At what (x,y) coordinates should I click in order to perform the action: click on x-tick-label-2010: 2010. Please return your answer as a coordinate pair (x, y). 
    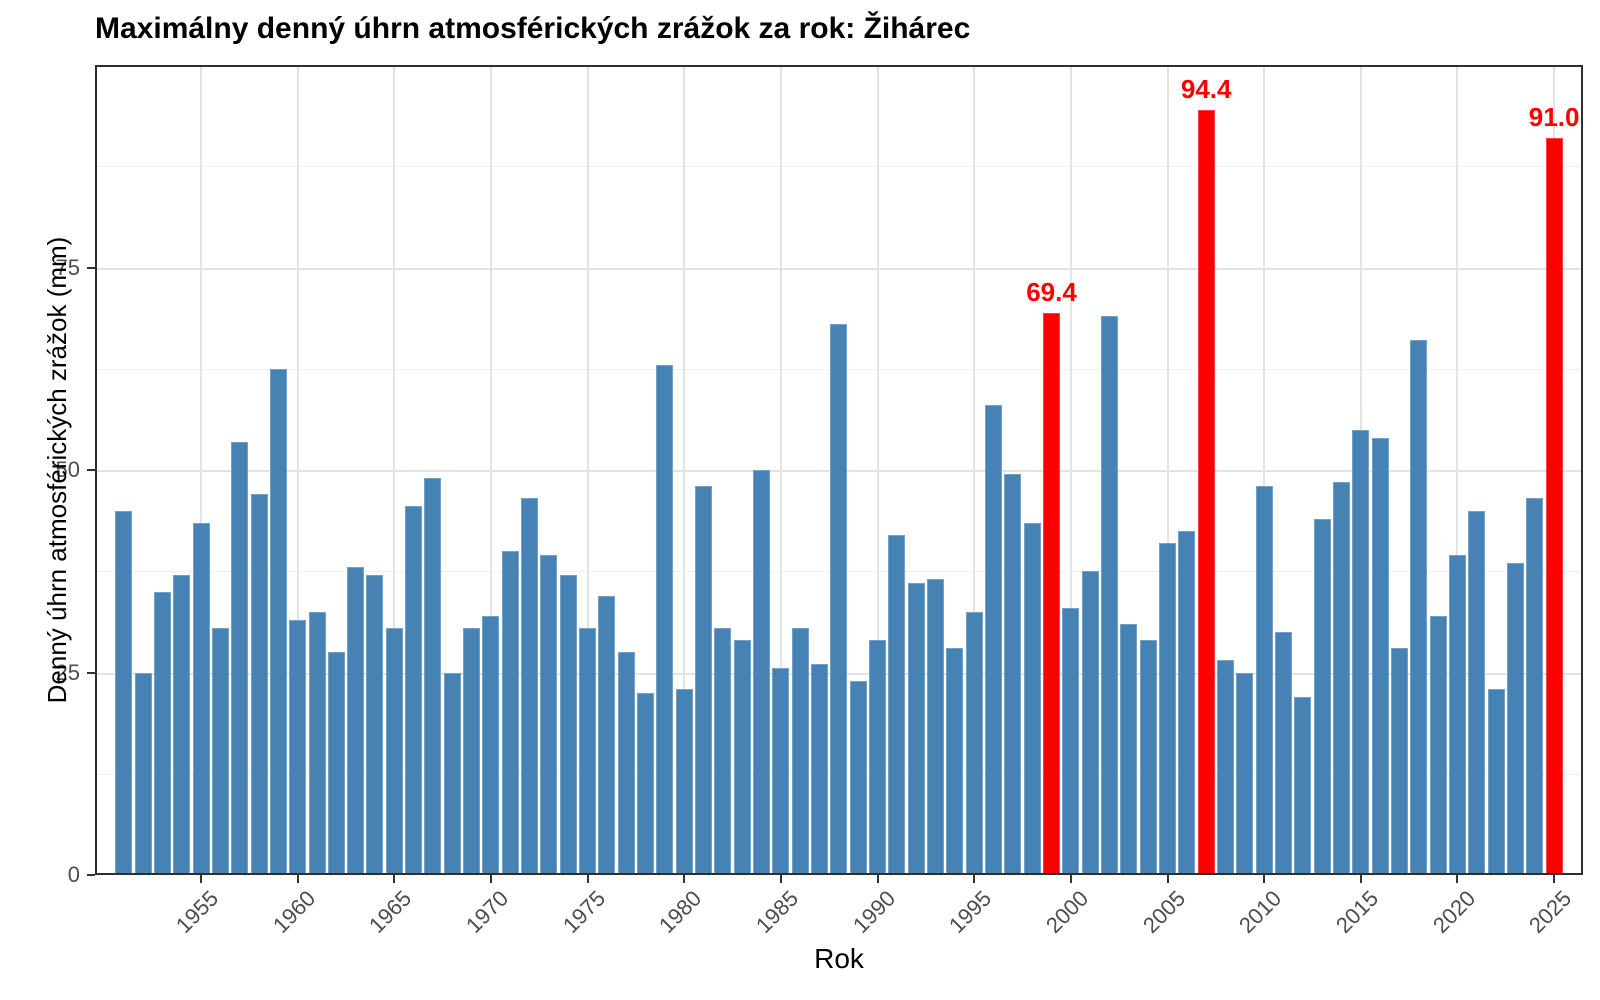
    Looking at the image, I should click on (1260, 911).